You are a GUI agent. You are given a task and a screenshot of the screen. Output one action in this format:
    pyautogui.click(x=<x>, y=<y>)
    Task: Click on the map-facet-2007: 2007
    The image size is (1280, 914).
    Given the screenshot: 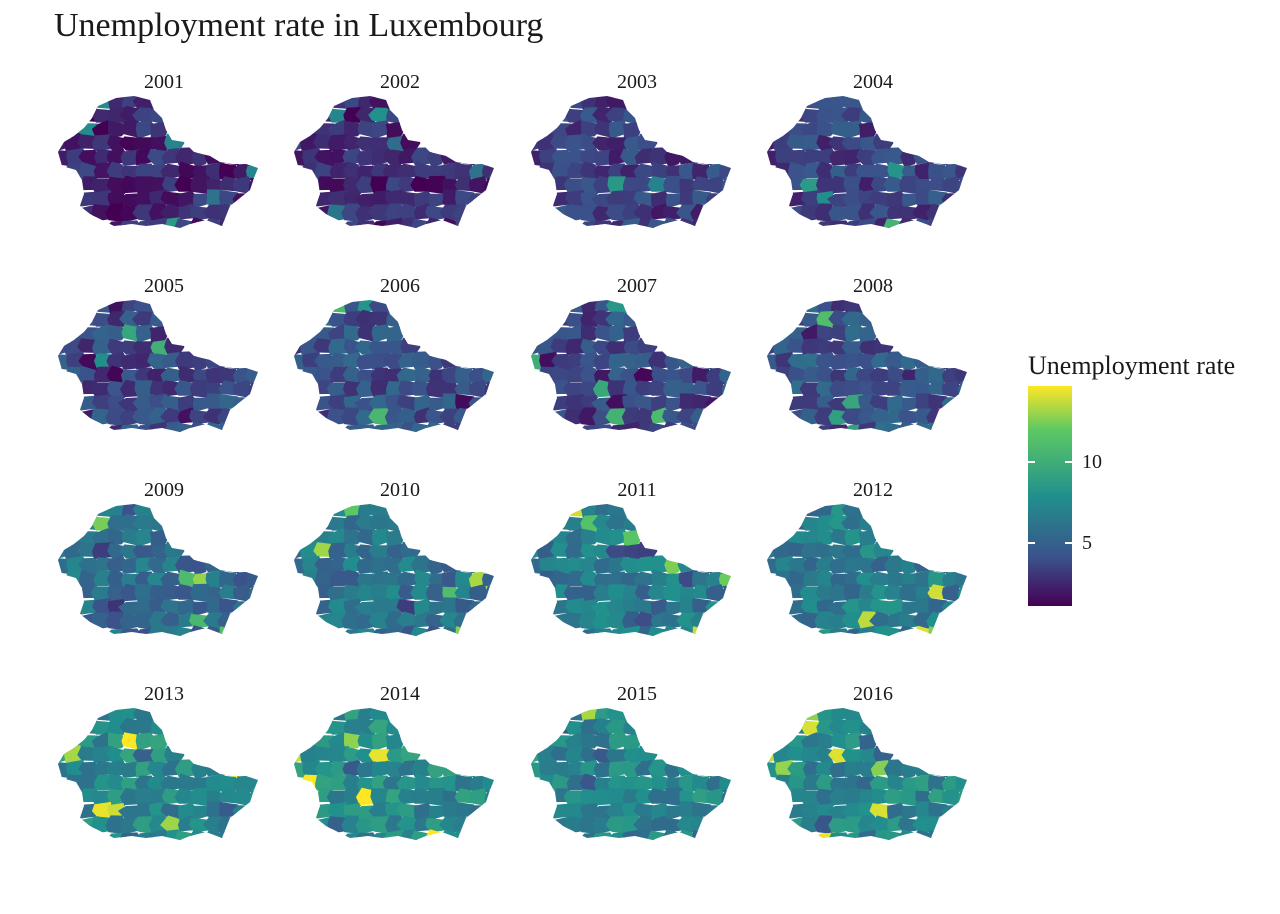 What is the action you would take?
    pyautogui.click(x=637, y=374)
    